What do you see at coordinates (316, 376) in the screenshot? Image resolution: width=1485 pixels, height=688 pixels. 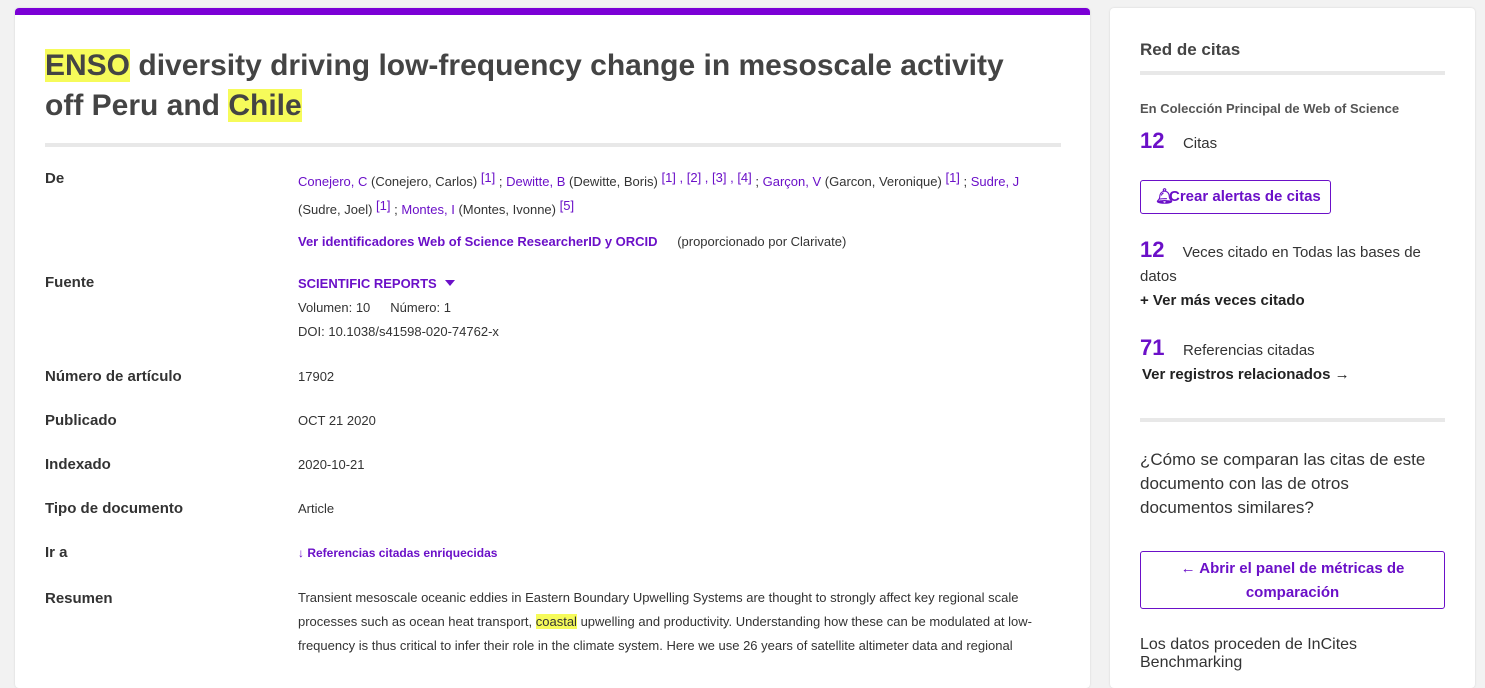 I see `article-number-value: 17902` at bounding box center [316, 376].